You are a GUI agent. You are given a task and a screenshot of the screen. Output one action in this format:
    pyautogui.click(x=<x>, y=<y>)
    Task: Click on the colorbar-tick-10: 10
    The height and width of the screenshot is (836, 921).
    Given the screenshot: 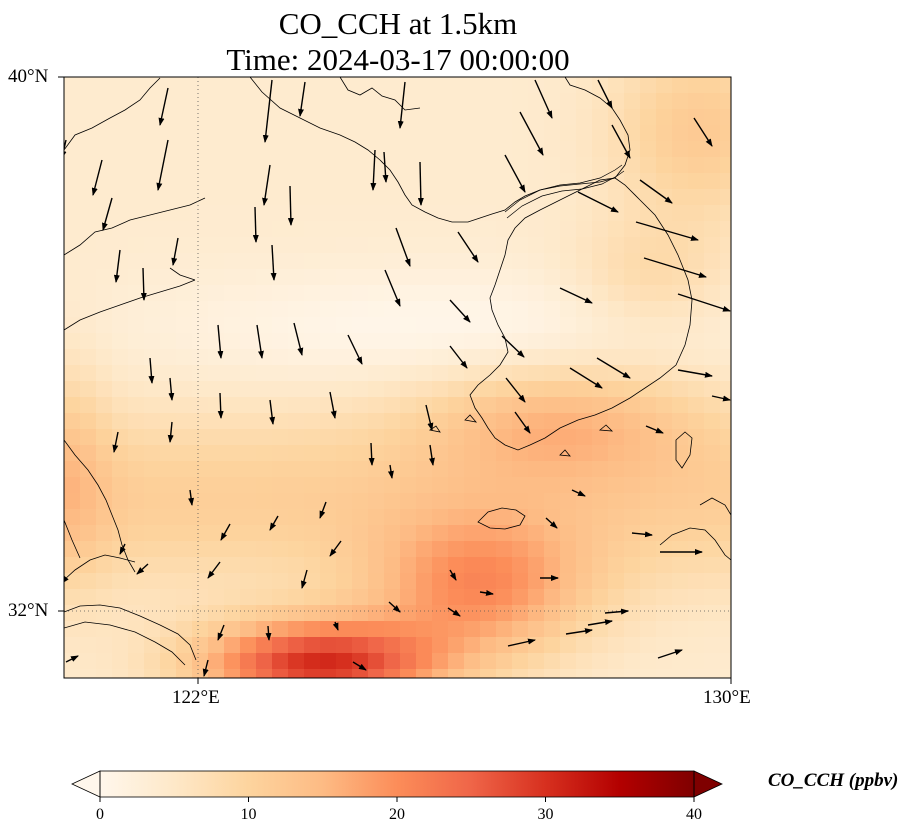 What is the action you would take?
    pyautogui.click(x=248, y=814)
    